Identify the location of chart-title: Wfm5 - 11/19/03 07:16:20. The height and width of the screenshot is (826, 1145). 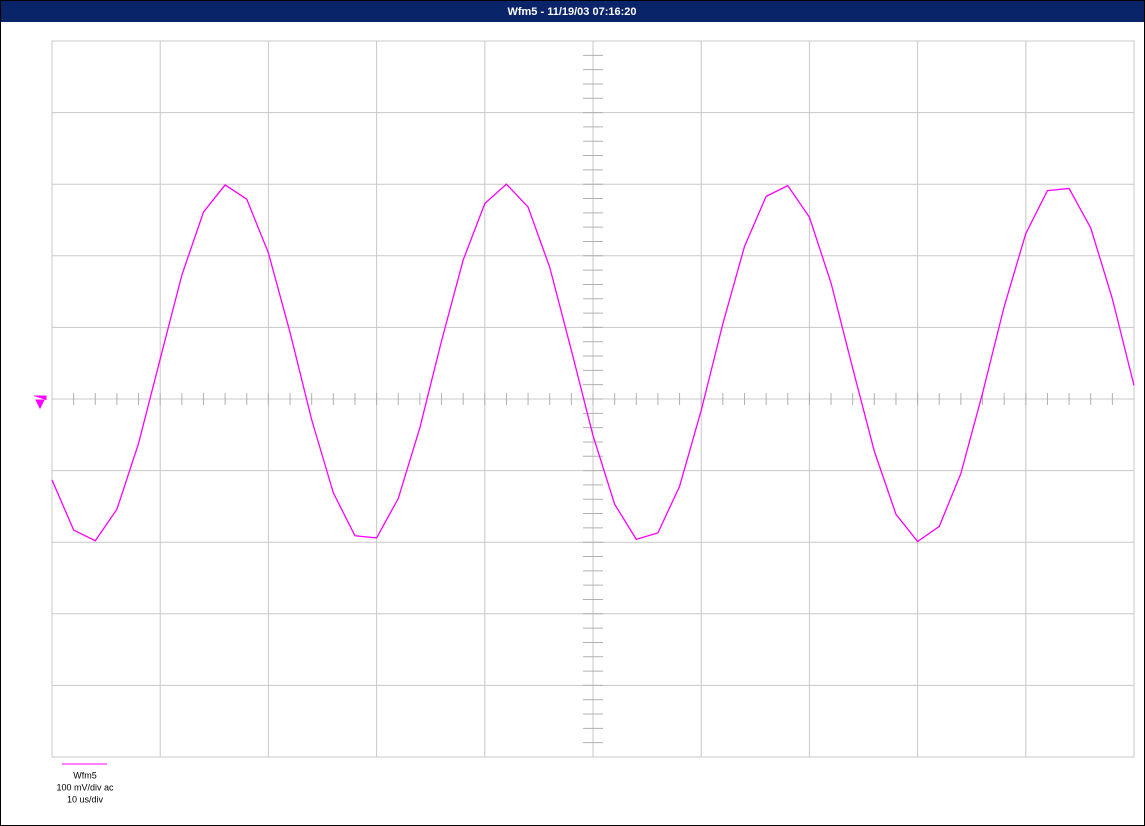
(571, 12).